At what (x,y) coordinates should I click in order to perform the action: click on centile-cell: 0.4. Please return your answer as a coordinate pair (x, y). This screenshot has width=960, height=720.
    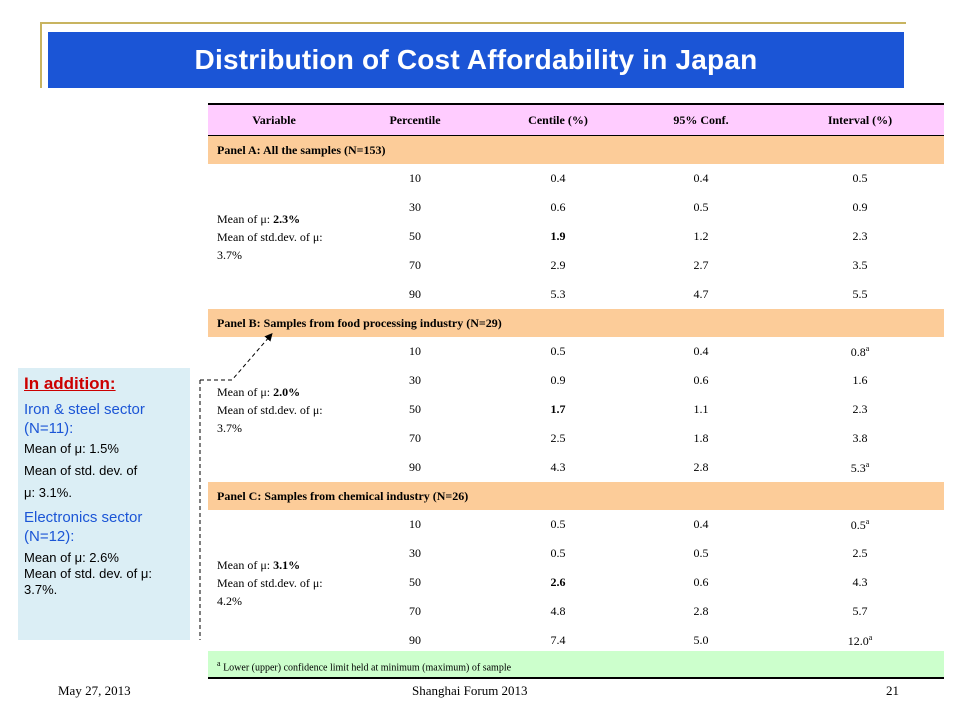
    Looking at the image, I should click on (558, 178).